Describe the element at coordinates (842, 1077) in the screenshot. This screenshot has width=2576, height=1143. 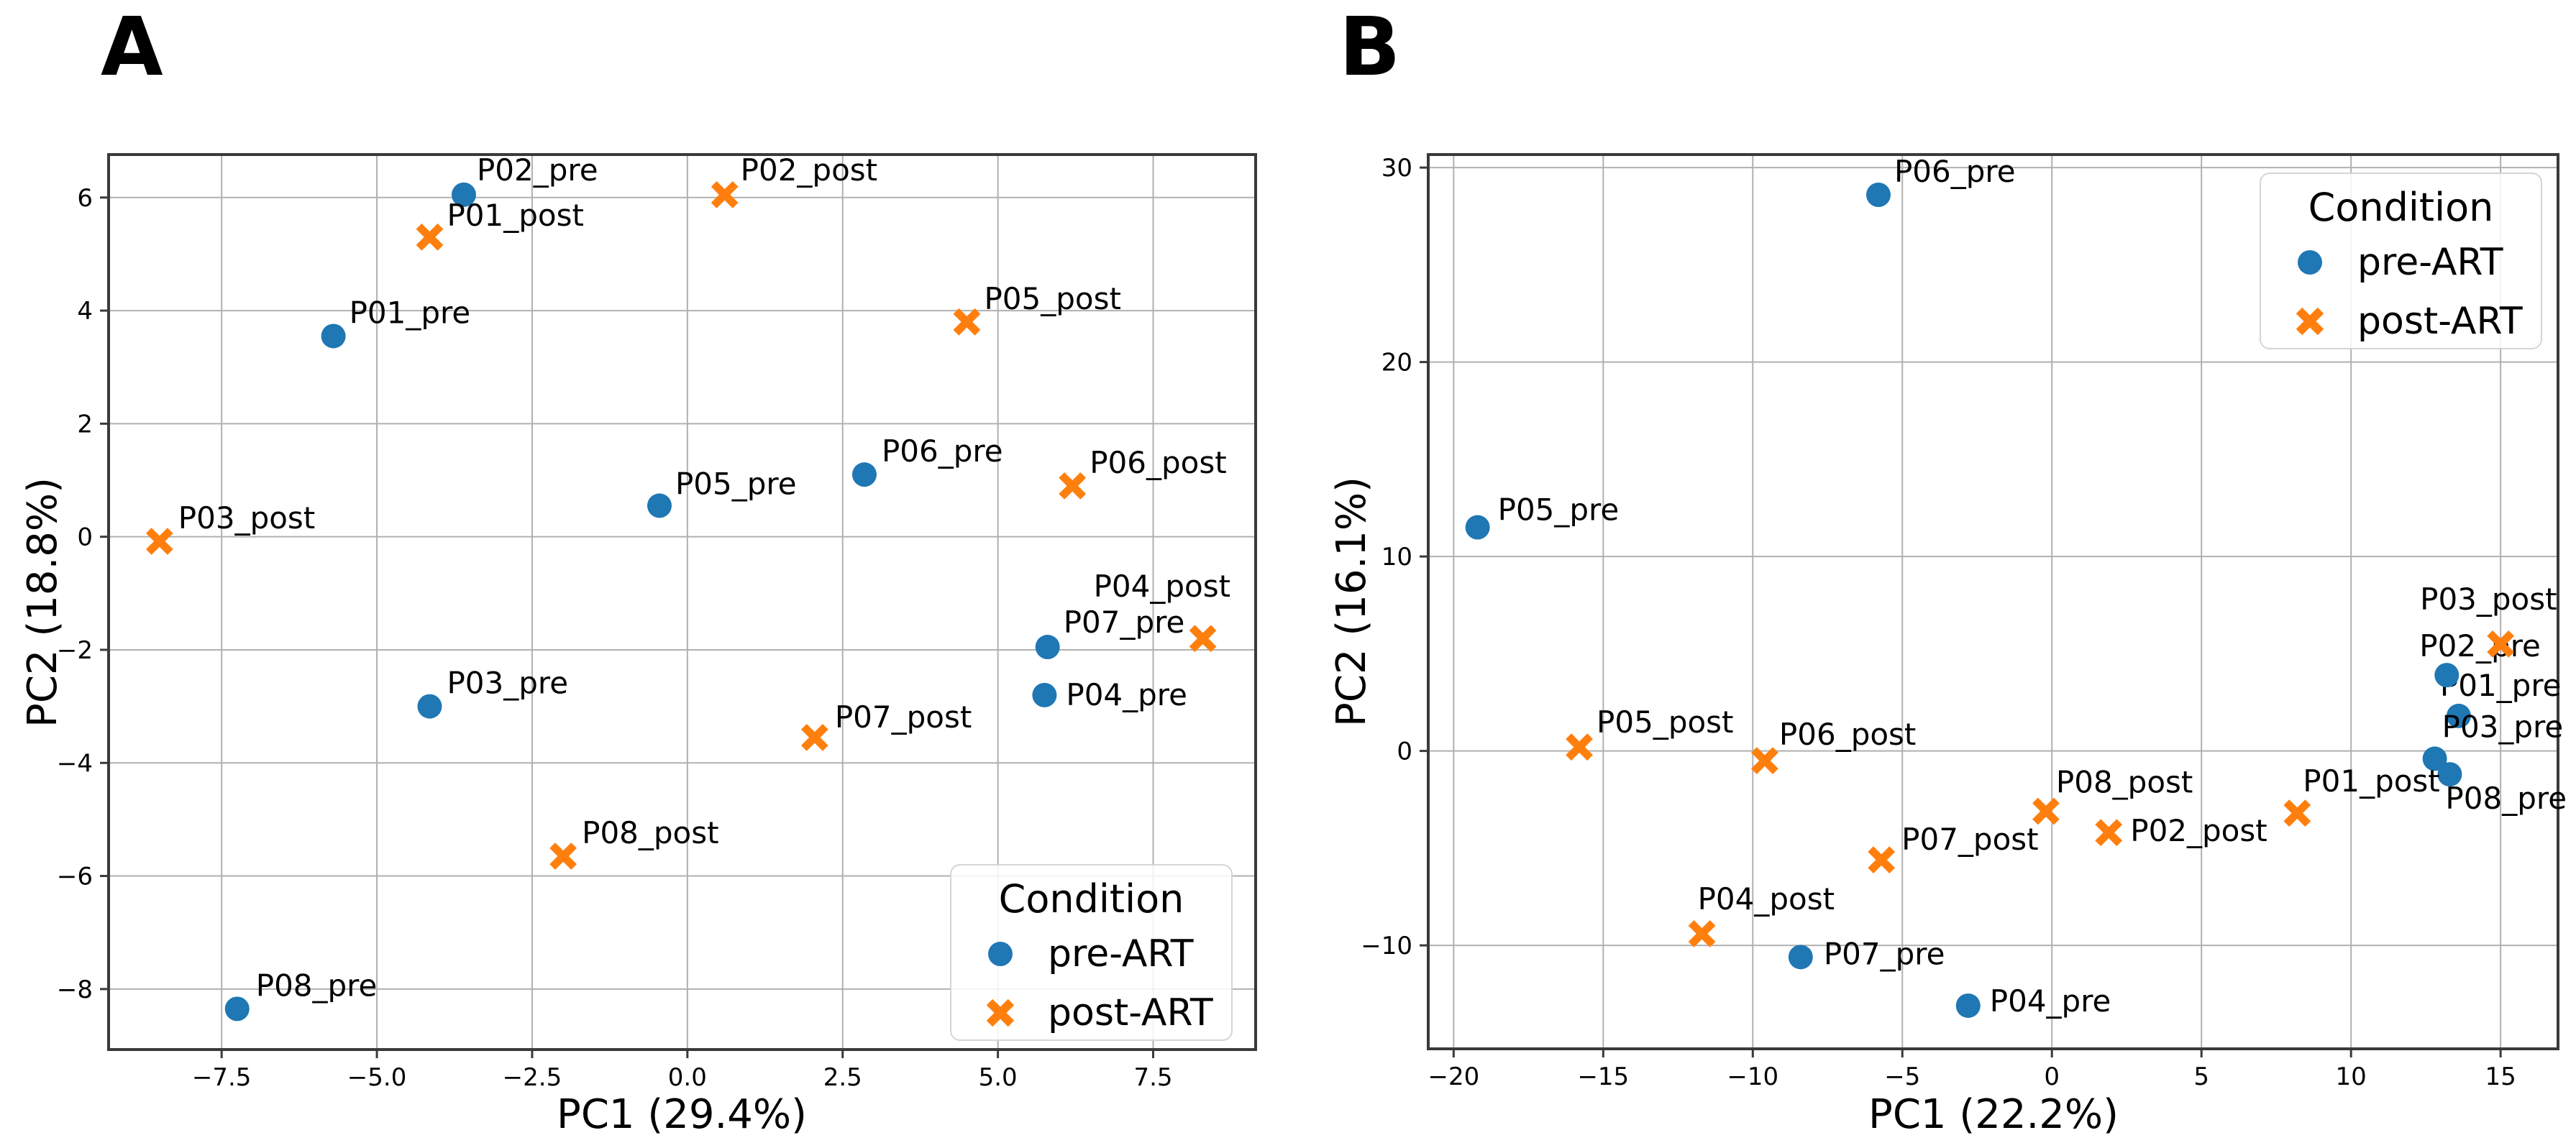
I see `x-tick-label: 2.5` at that location.